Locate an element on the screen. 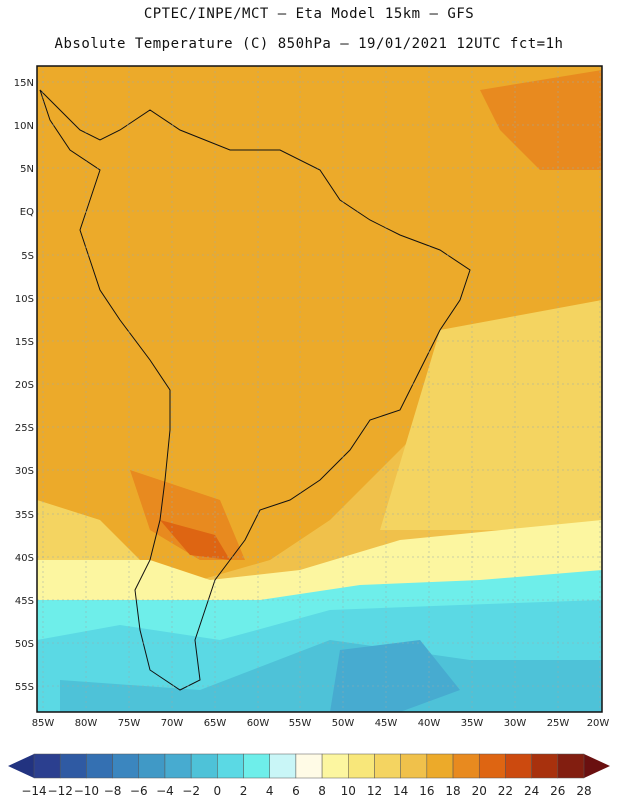 Image resolution: width=618 pixels, height=800 pixels. lat-label-20s: 20S is located at coordinates (24, 385).